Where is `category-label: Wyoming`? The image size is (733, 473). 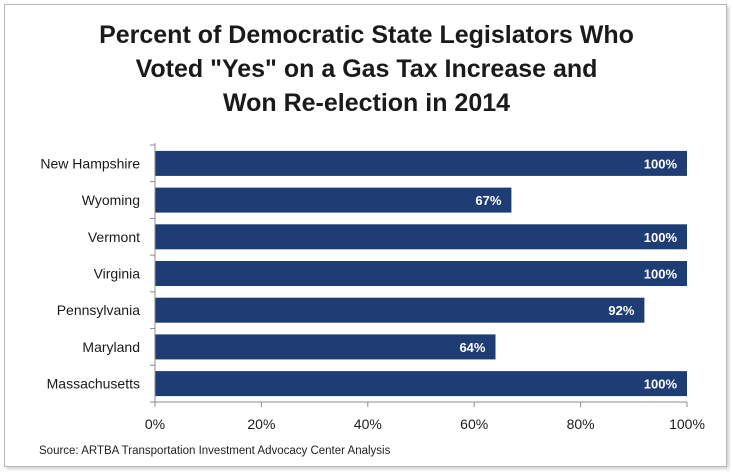 category-label: Wyoming is located at coordinates (111, 200).